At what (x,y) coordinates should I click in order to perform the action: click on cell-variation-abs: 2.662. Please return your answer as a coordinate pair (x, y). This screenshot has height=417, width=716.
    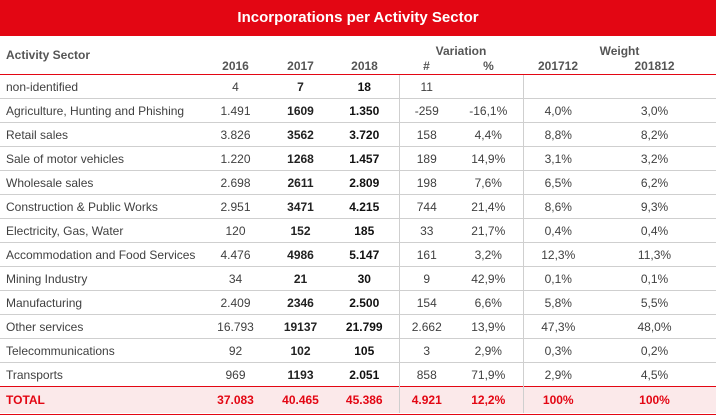
    Looking at the image, I should click on (426, 326).